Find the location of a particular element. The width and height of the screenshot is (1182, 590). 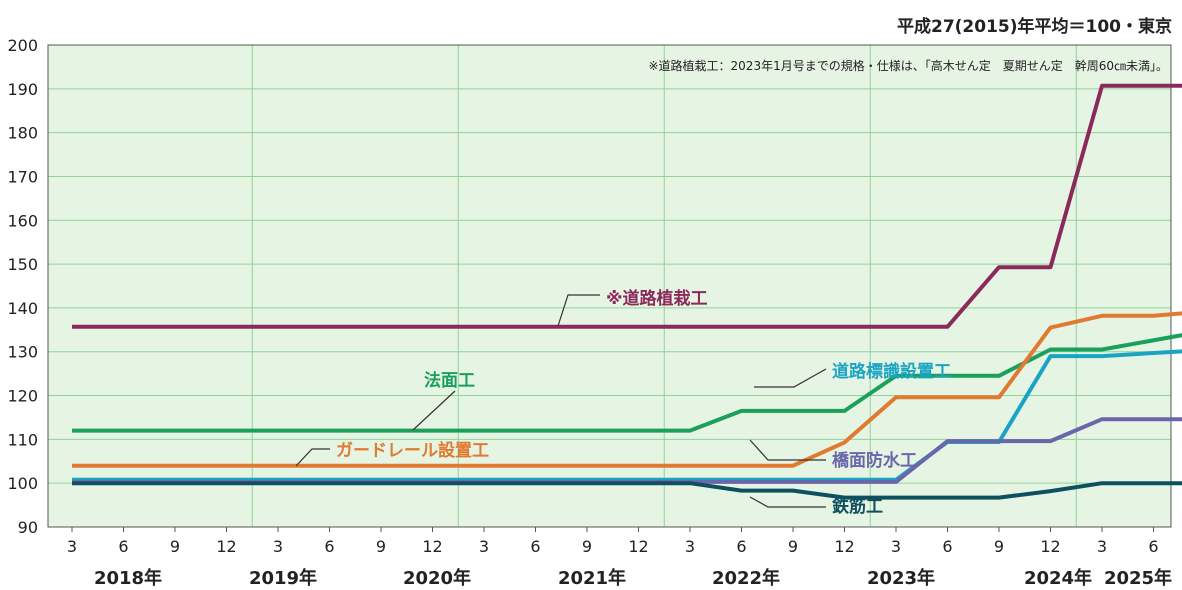

x-year-label: 2020年 is located at coordinates (437, 578).